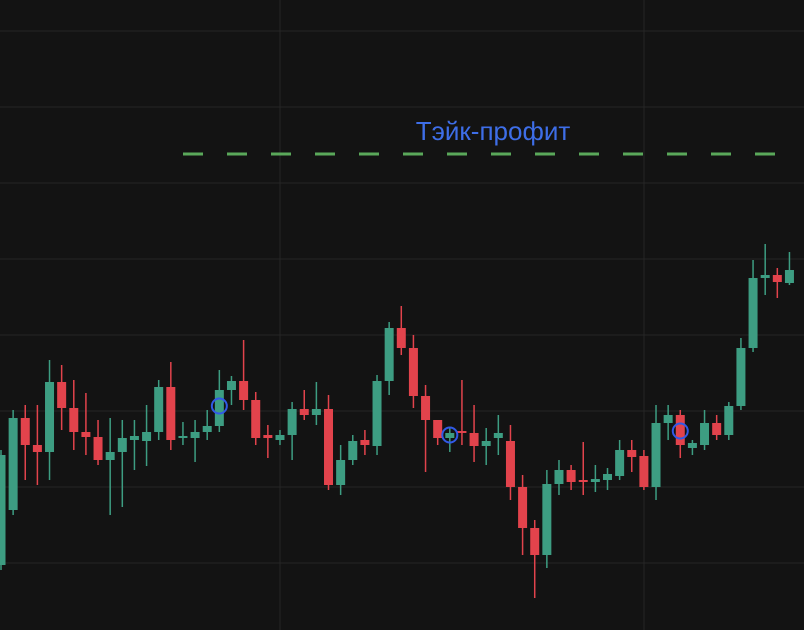 This screenshot has height=630, width=804. I want to click on take-profit-label: Тэйк-профит, so click(493, 131).